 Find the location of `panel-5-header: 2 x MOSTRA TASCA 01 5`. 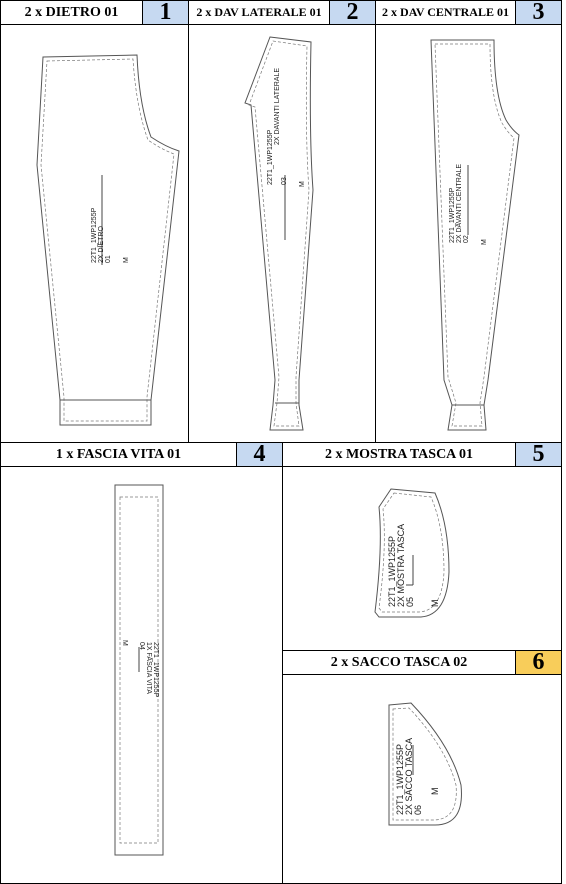

panel-5-header: 2 x MOSTRA TASCA 01 5 is located at coordinates (422, 454).